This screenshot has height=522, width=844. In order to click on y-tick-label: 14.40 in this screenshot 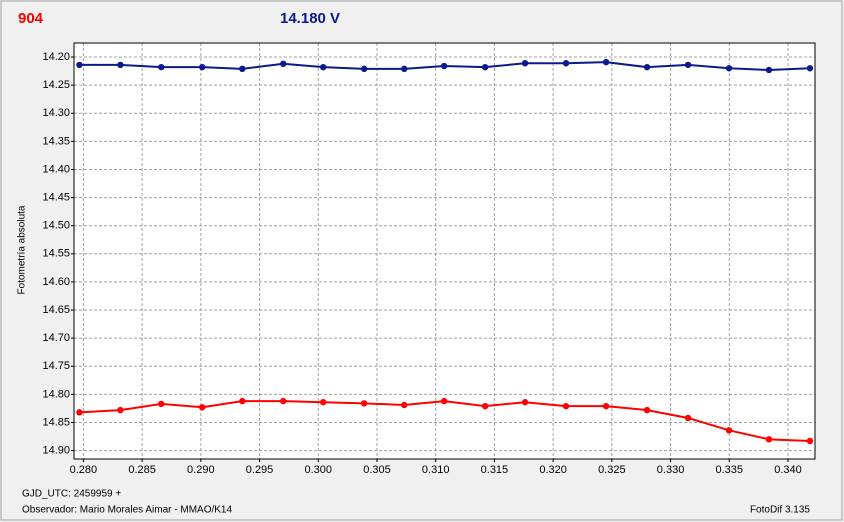, I will do `click(56, 169)`.